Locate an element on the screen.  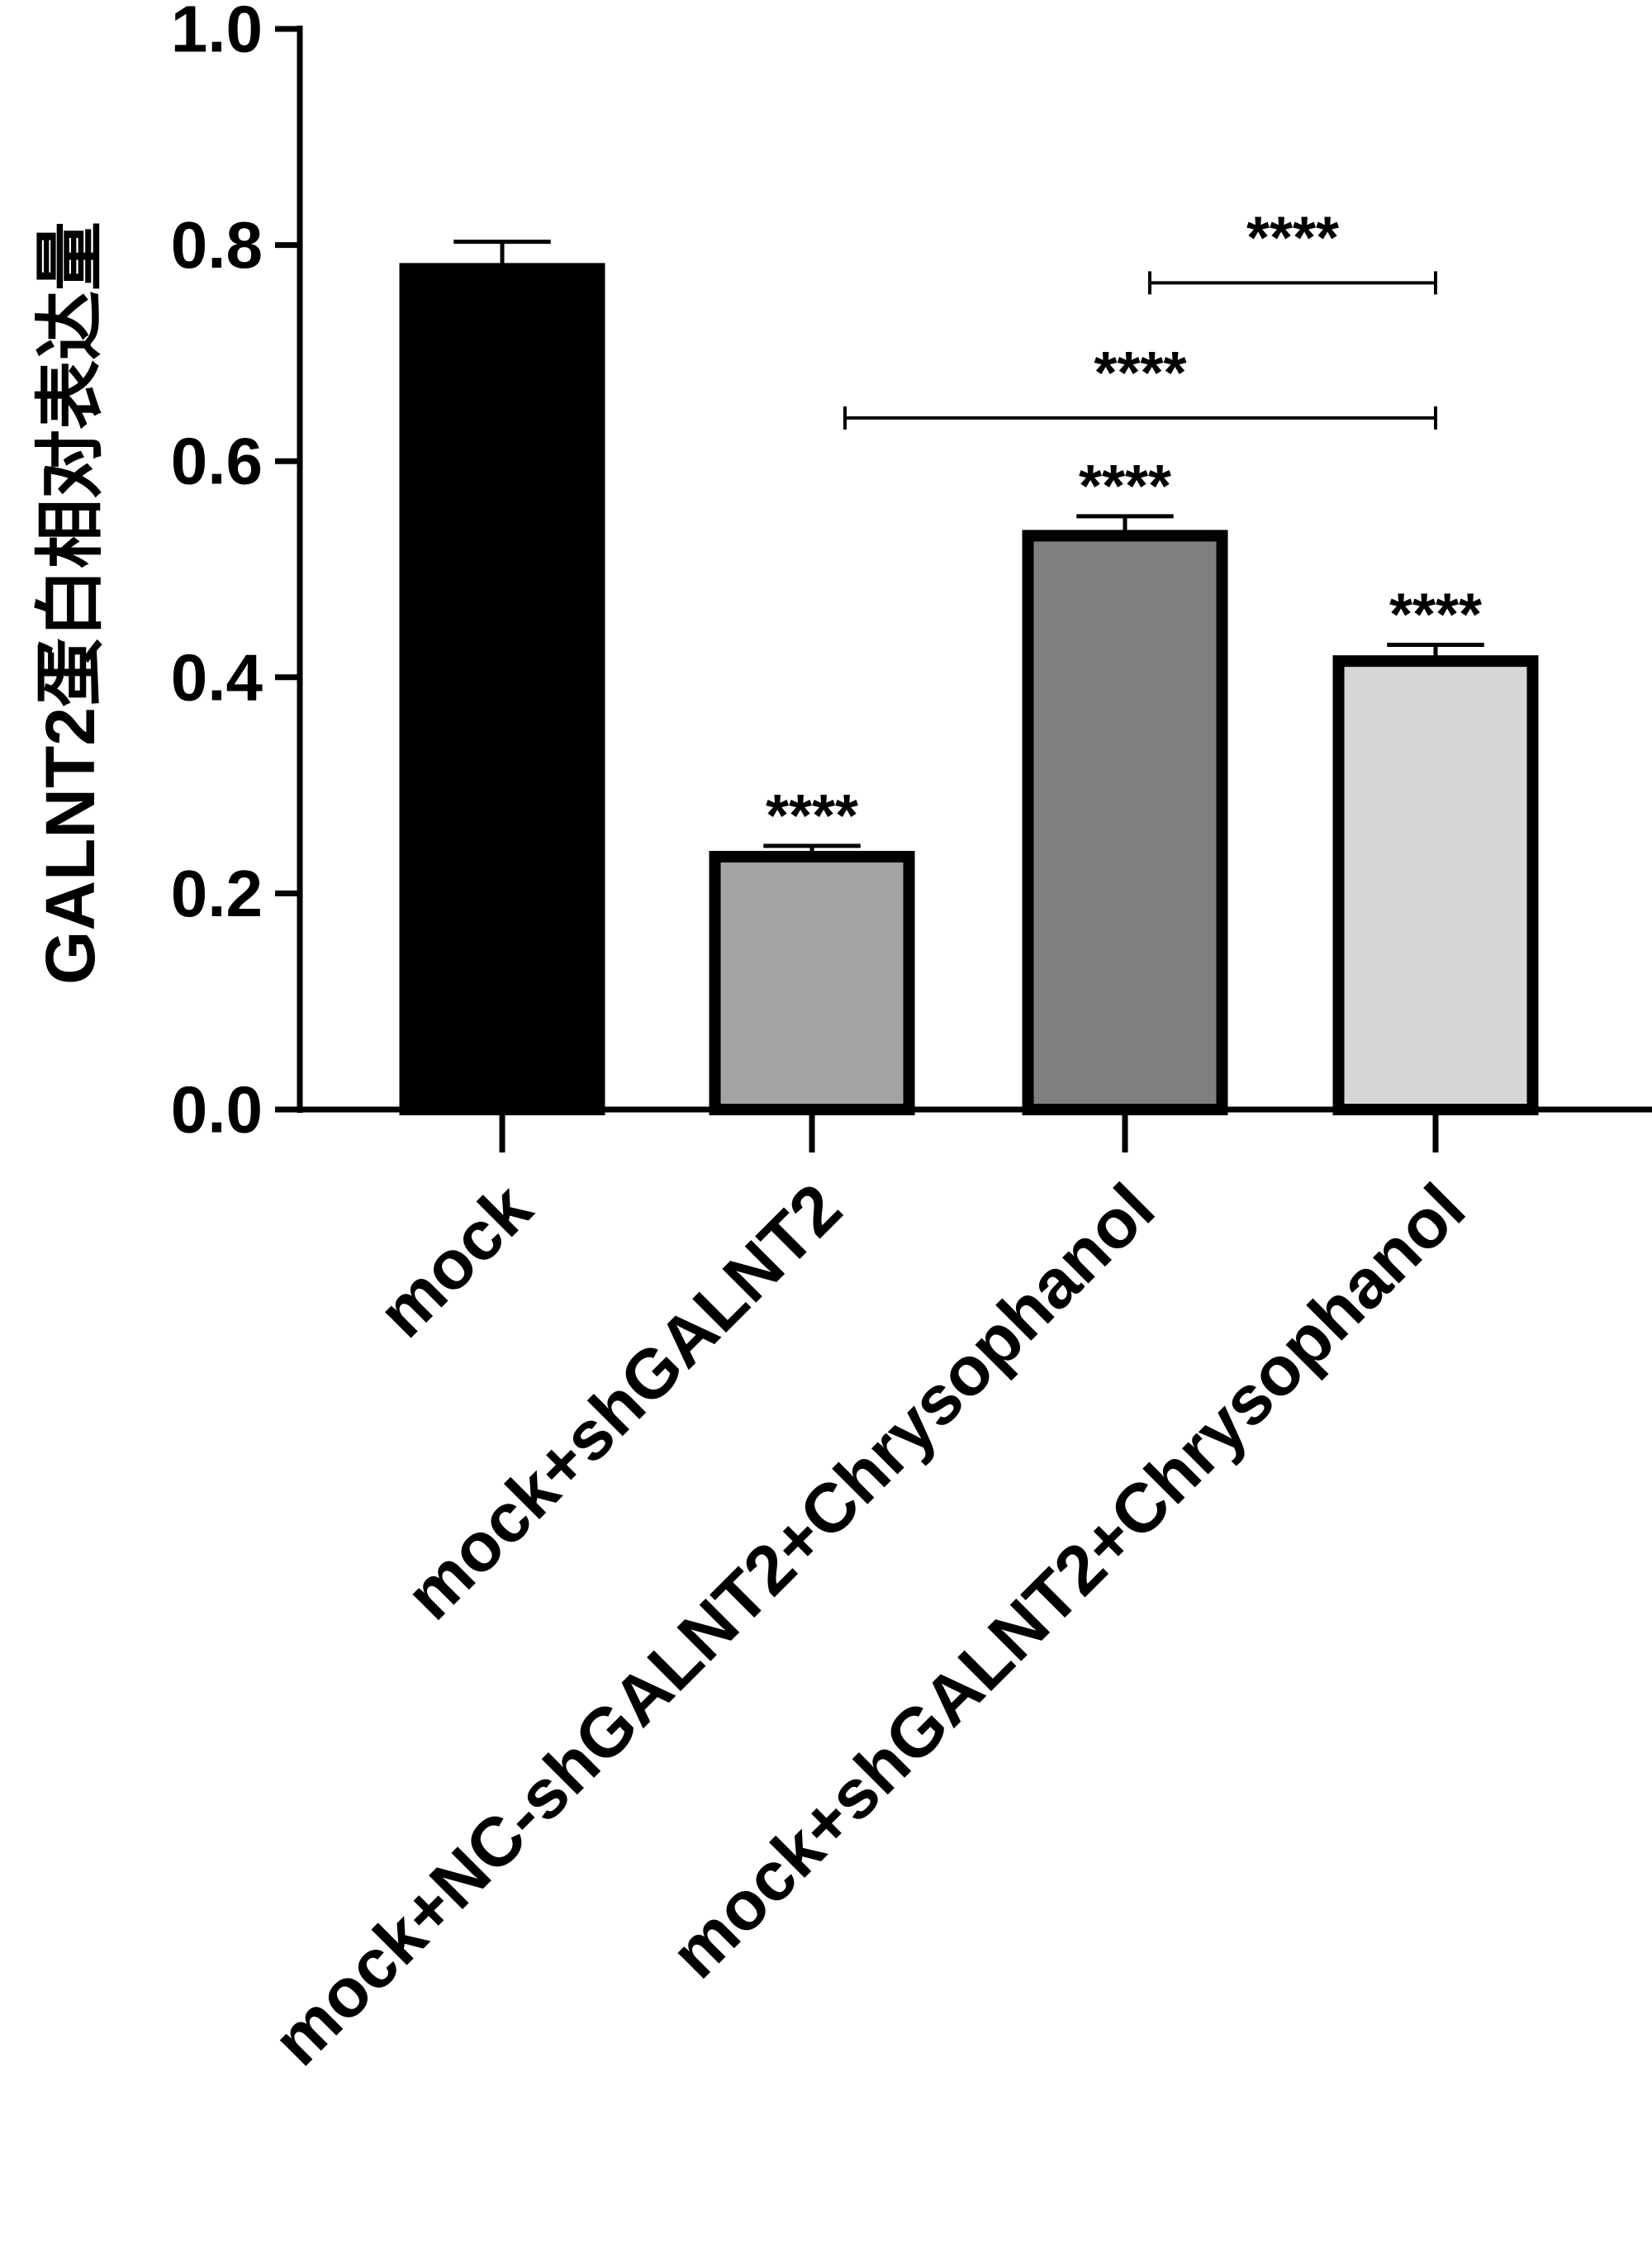
y-tick-label-0: 0.0 is located at coordinates (217, 1110).